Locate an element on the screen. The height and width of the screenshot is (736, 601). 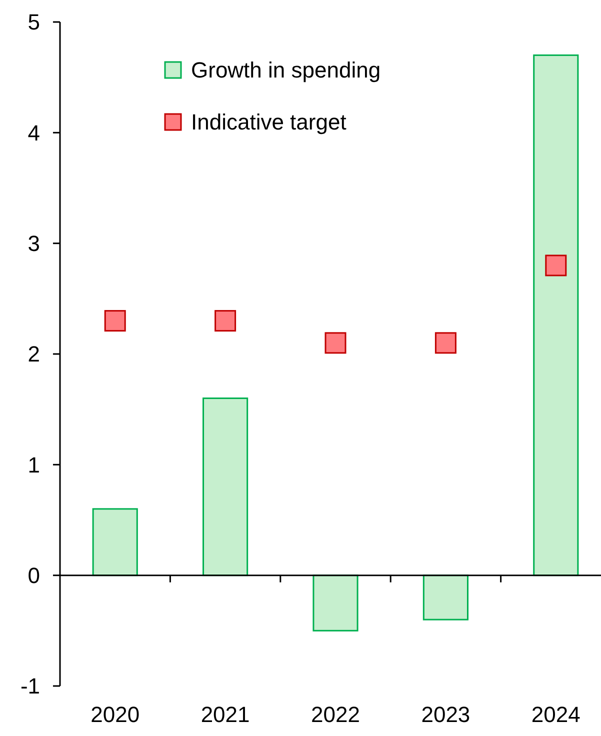
x-tick-label: 2024 is located at coordinates (555, 714).